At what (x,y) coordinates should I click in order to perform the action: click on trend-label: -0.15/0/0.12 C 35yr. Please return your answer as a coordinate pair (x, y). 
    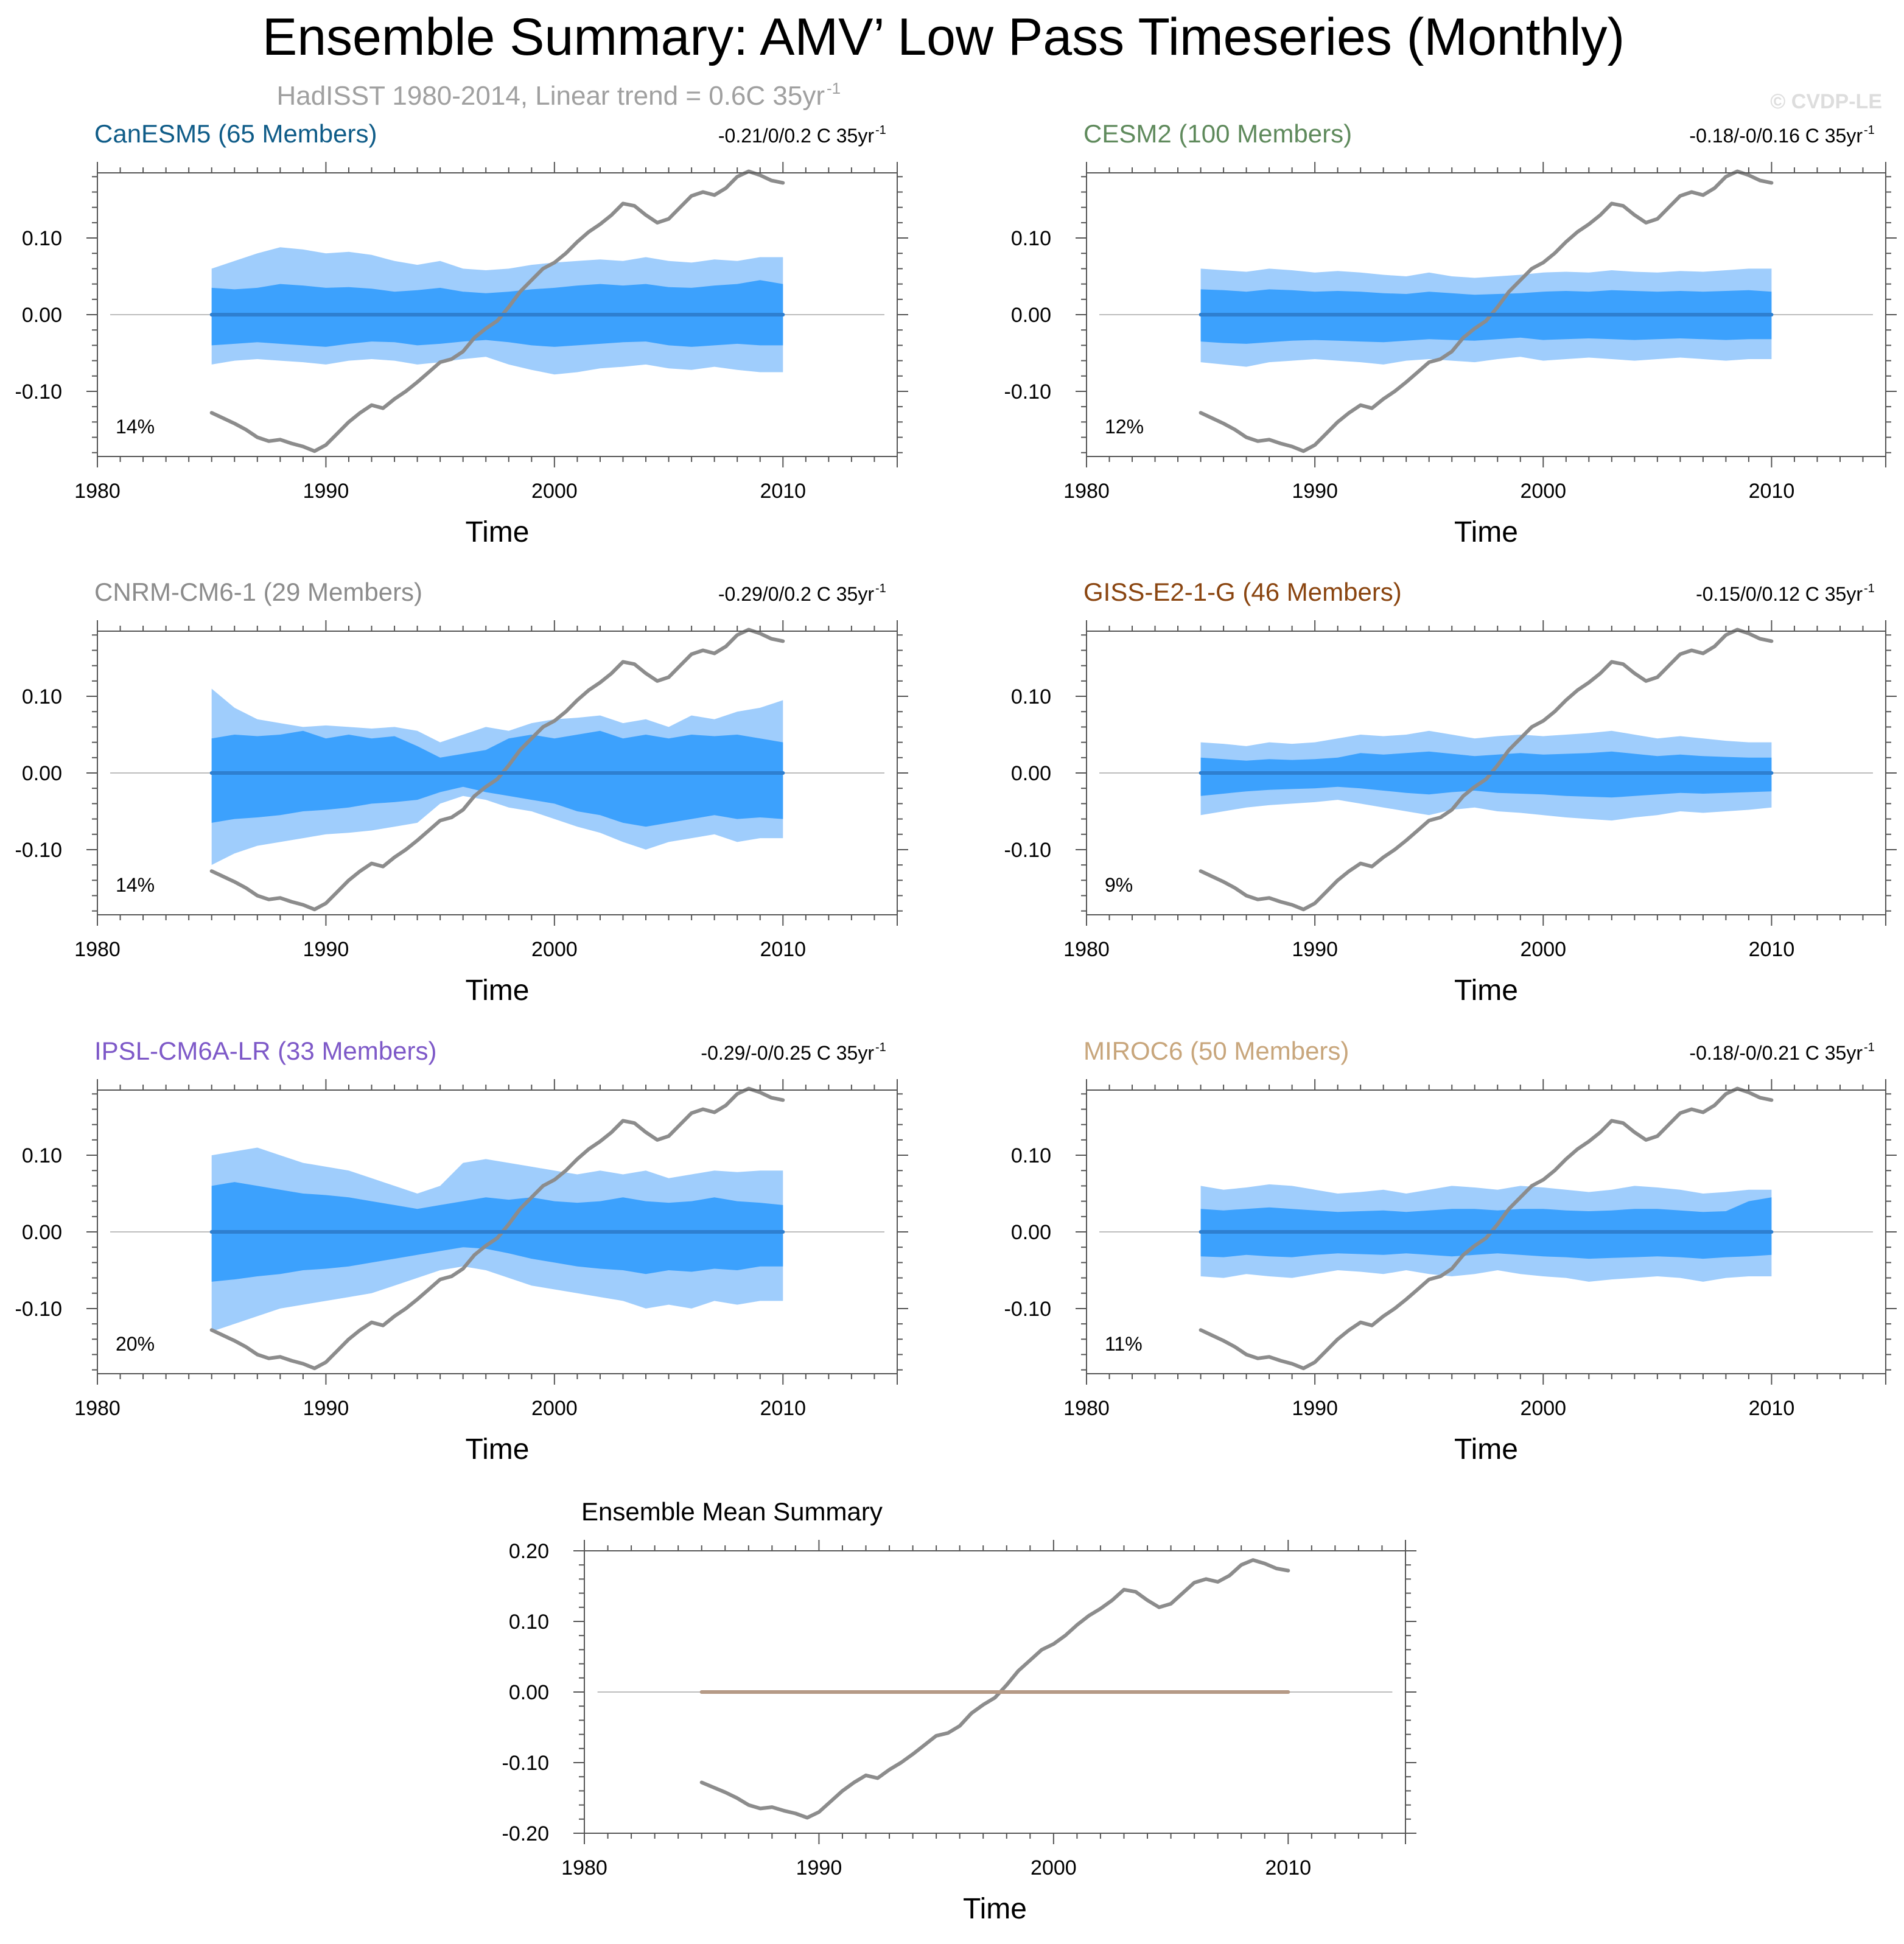
    Looking at the image, I should click on (1780, 594).